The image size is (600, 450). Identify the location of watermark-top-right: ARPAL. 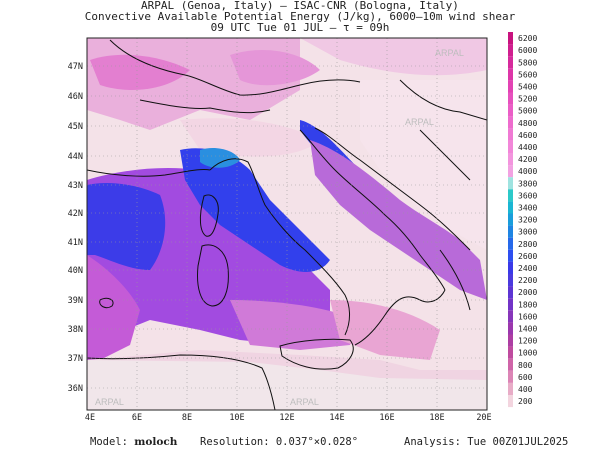
(449, 53).